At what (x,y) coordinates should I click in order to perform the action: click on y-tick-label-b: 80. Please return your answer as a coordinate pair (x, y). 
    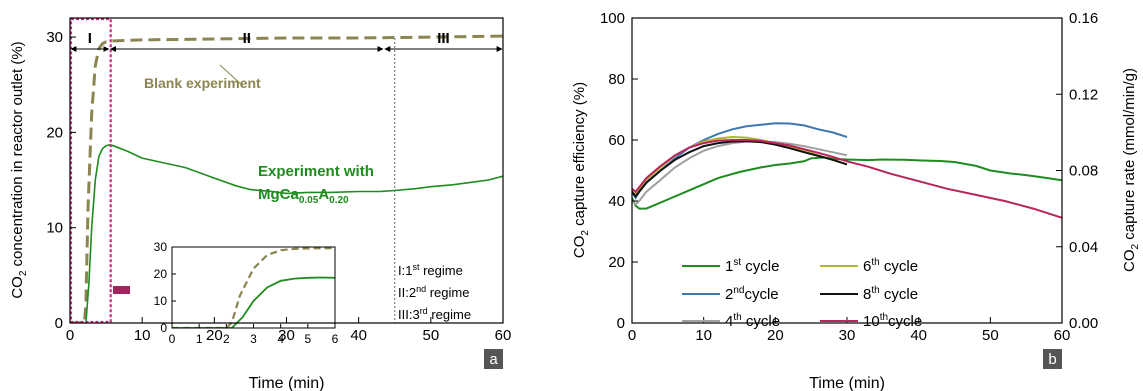
    Looking at the image, I should click on (616, 79).